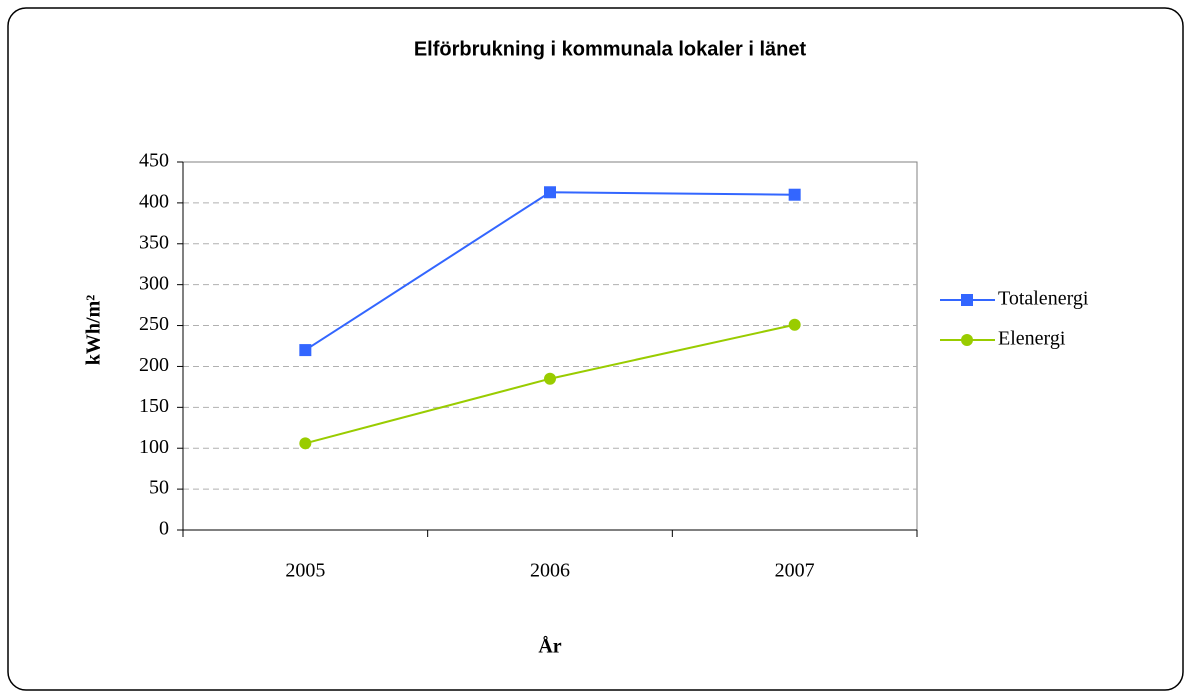 The width and height of the screenshot is (1191, 697). What do you see at coordinates (305, 571) in the screenshot?
I see `x-tick-label: 2005` at bounding box center [305, 571].